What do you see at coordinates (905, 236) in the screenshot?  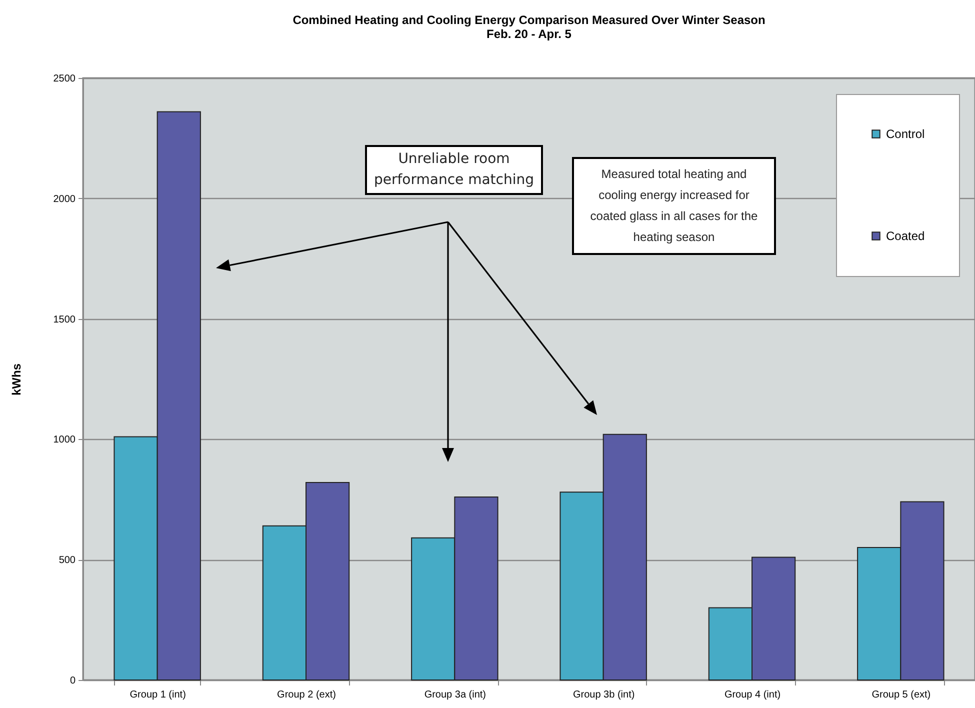 I see `legend-label: Coated` at bounding box center [905, 236].